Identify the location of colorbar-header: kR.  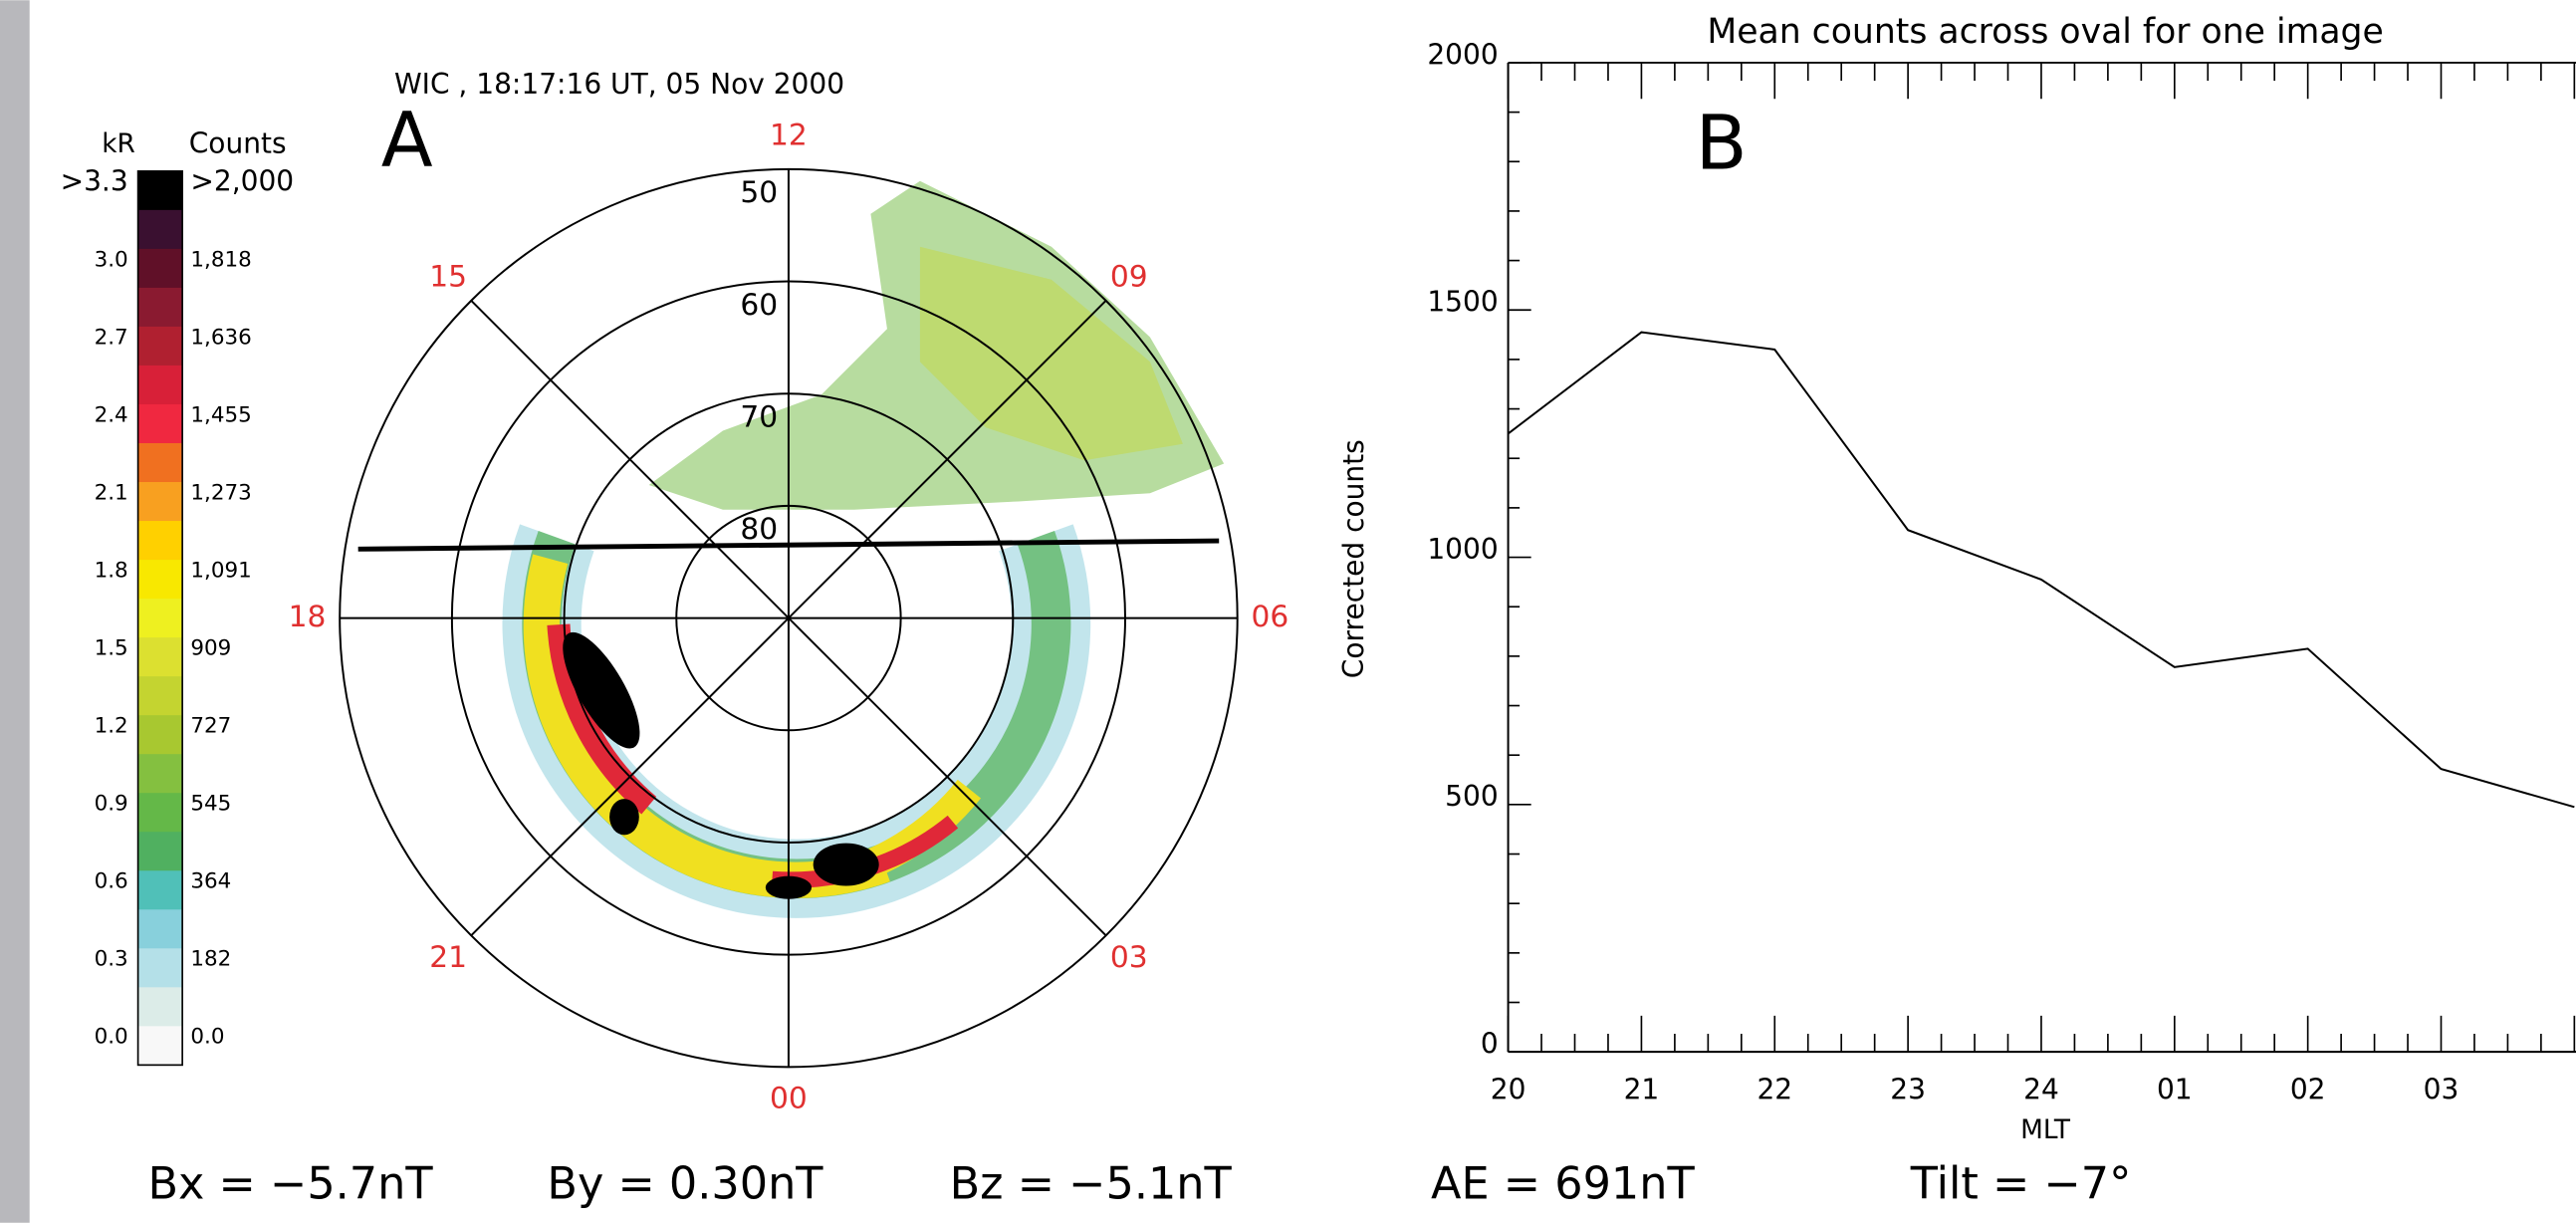
(118, 144).